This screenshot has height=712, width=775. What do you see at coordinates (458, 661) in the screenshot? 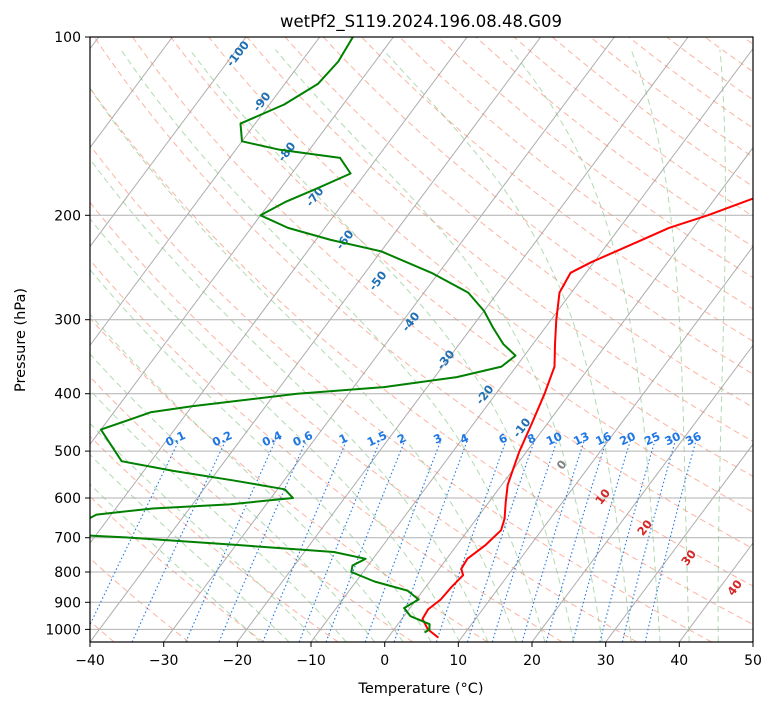
I see `x-tick-label: 10` at bounding box center [458, 661].